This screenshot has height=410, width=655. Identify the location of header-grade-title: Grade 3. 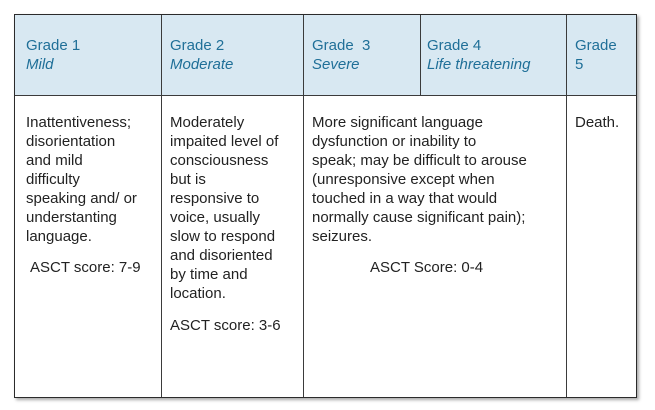
(341, 45).